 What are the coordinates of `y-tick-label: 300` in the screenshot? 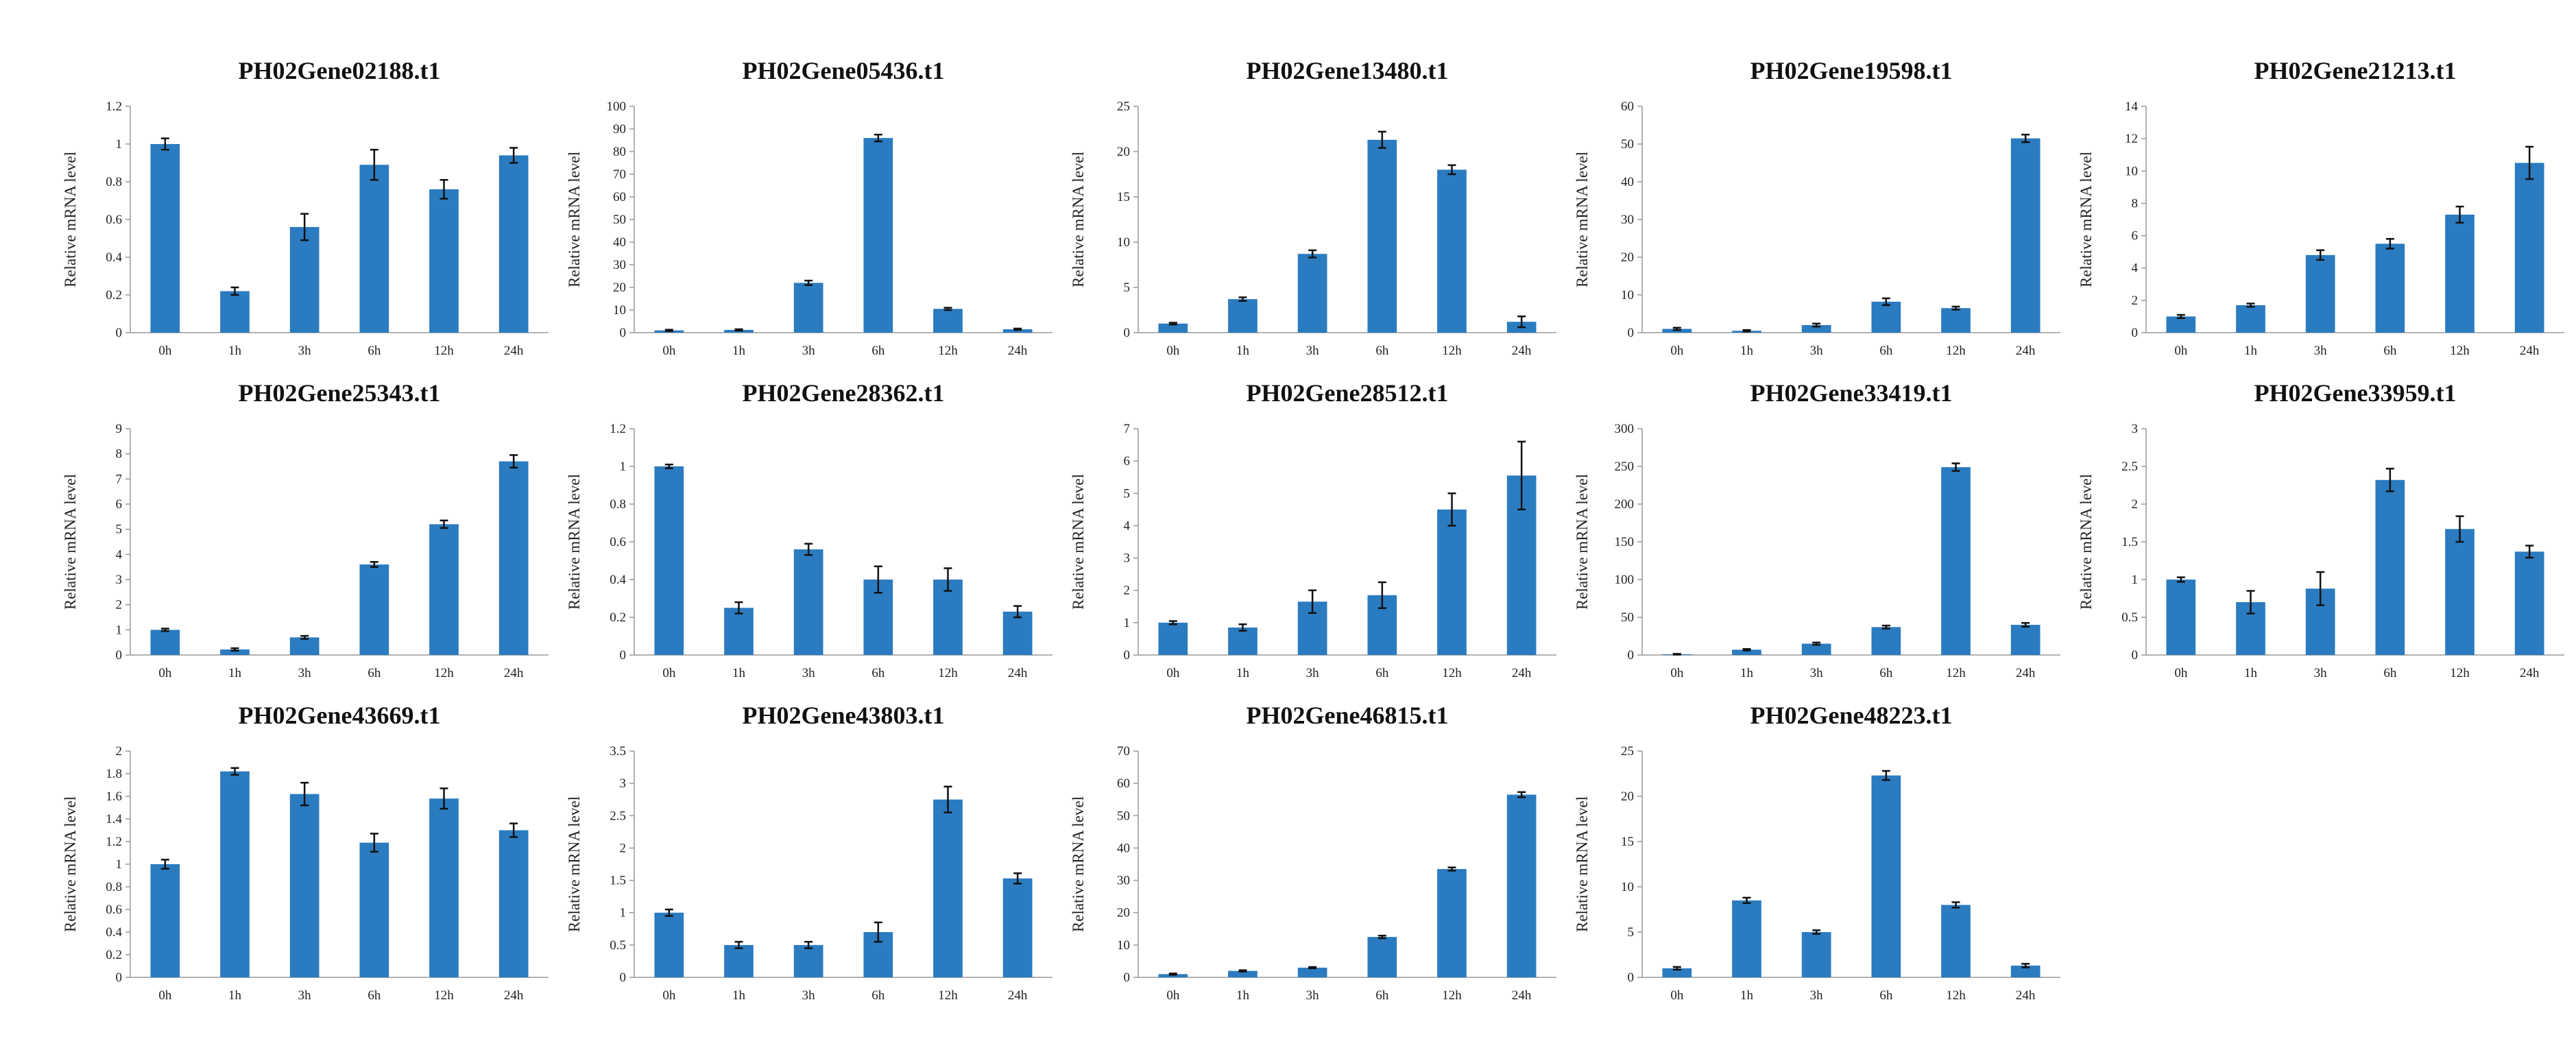 It's located at (1625, 429).